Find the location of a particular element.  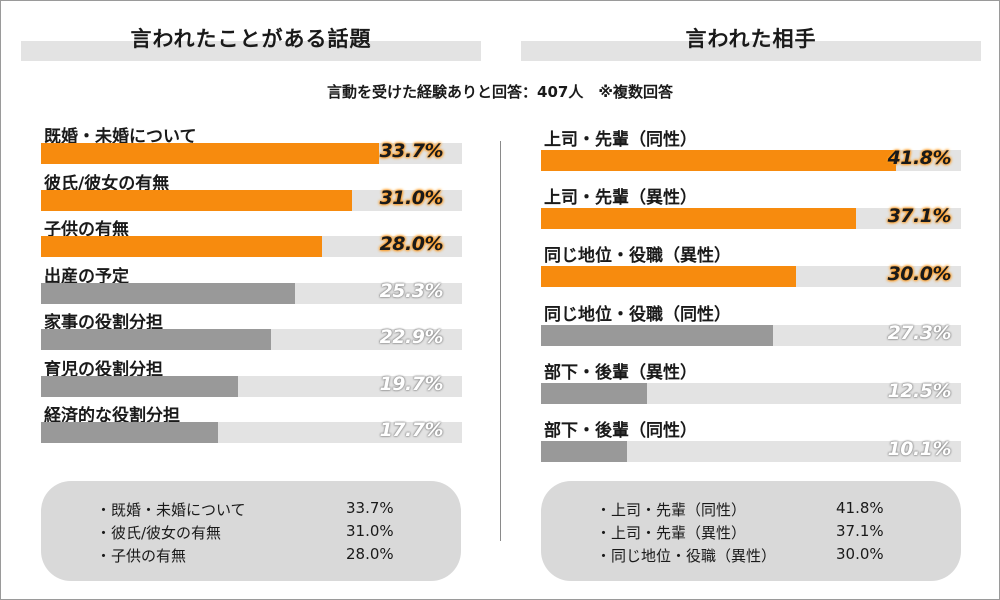

summary-row-label: ・上司・先輩（同性） is located at coordinates (671, 510).